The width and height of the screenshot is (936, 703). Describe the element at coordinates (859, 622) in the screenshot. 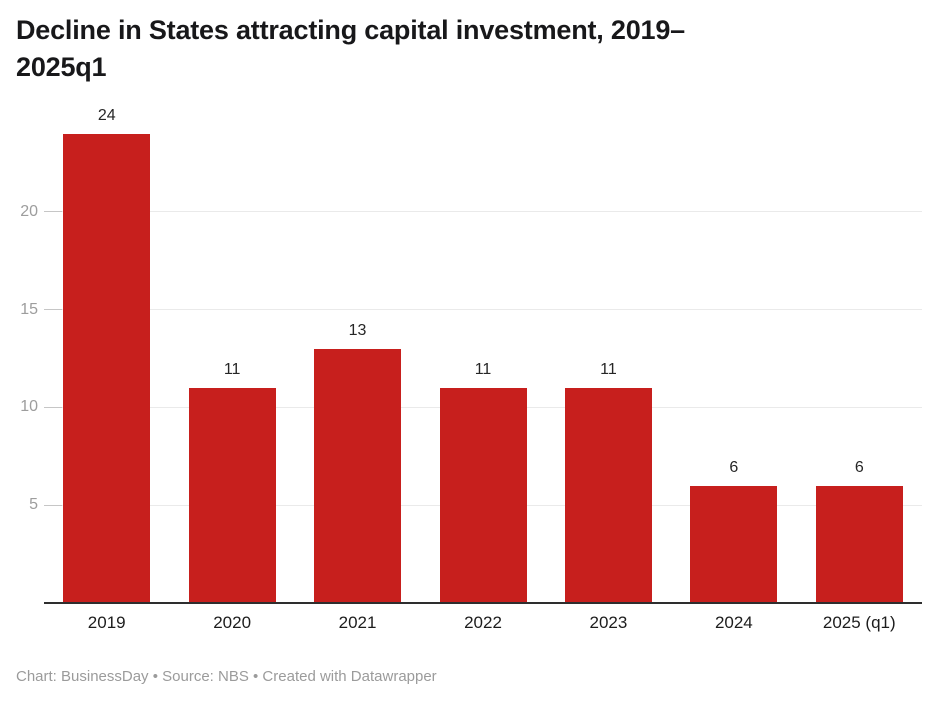

I see `x-axis-label: 2025 (q1)` at that location.